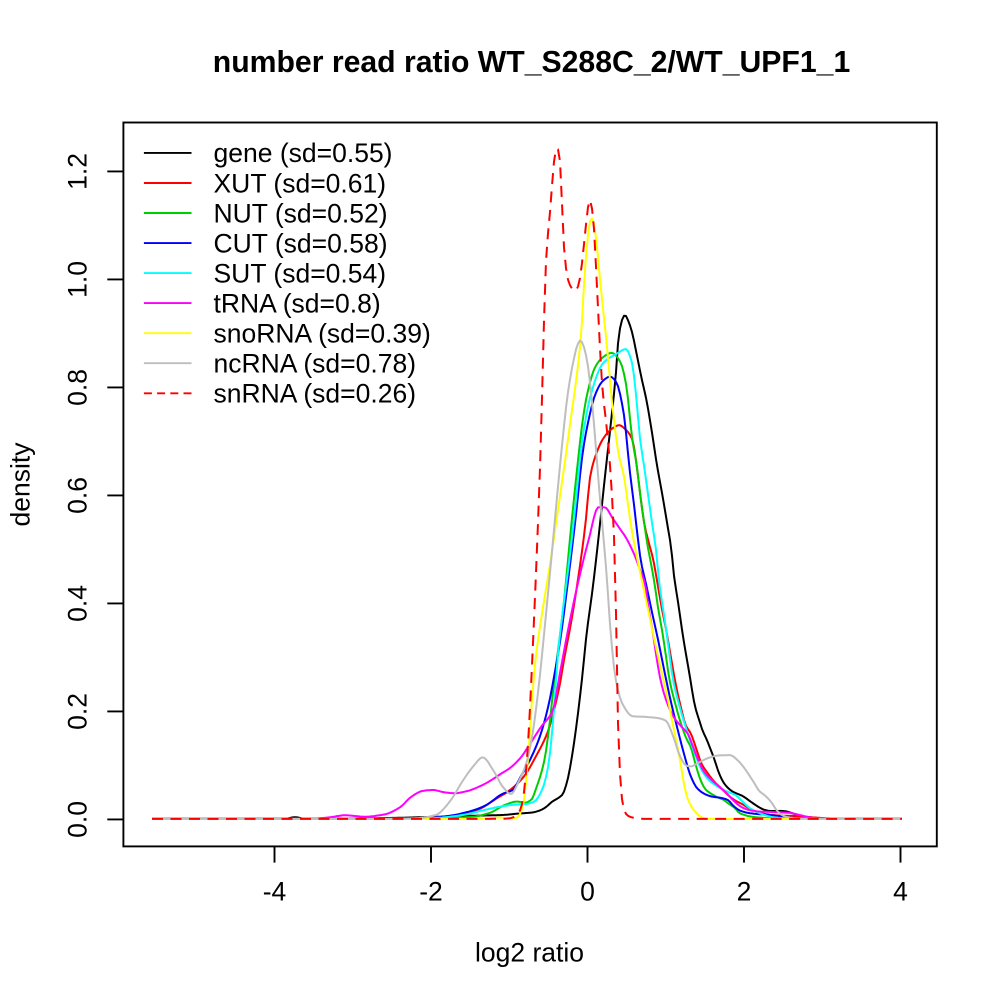 This screenshot has width=1000, height=1000. Describe the element at coordinates (315, 394) in the screenshot. I see `svg-text: snRNA (sd=0.26)` at that location.